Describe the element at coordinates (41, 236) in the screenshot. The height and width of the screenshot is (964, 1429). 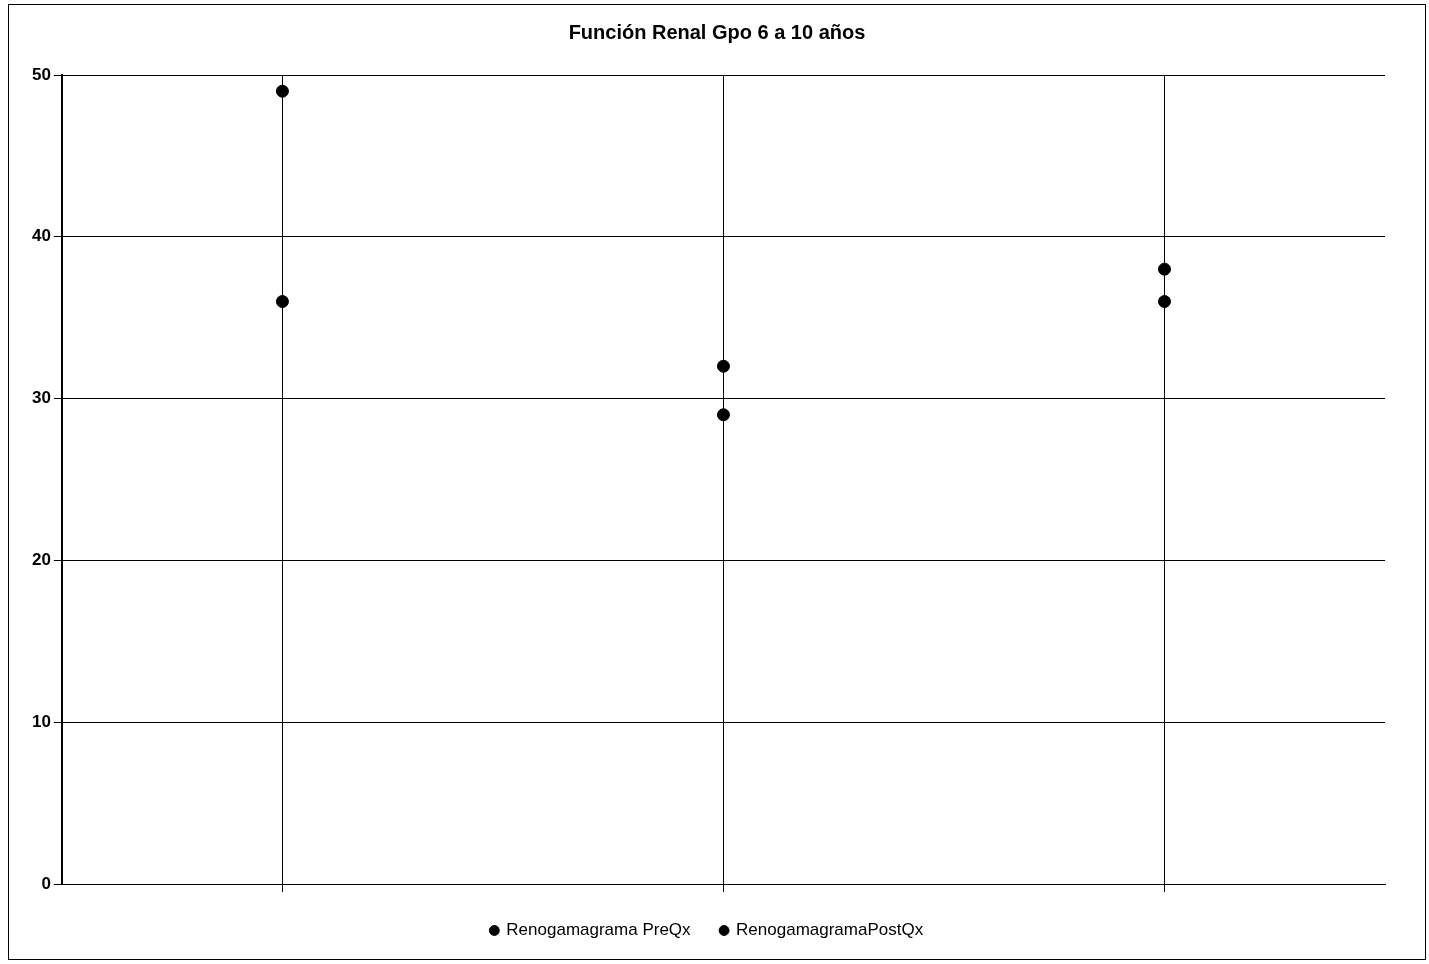
I see `y-tick-label: 40` at that location.